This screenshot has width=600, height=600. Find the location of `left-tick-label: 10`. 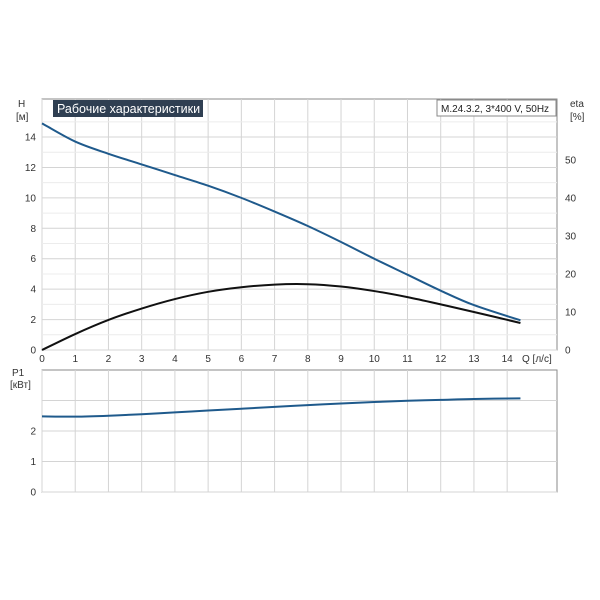

left-tick-label: 10 is located at coordinates (31, 198).